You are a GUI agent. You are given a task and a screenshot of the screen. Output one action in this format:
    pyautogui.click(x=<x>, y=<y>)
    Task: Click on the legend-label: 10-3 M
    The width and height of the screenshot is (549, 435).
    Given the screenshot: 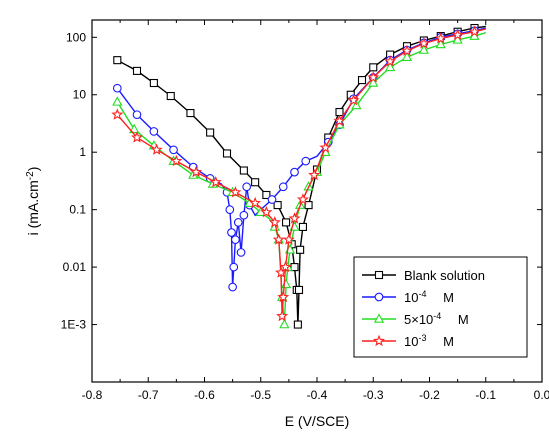 What is the action you would take?
    pyautogui.click(x=429, y=341)
    